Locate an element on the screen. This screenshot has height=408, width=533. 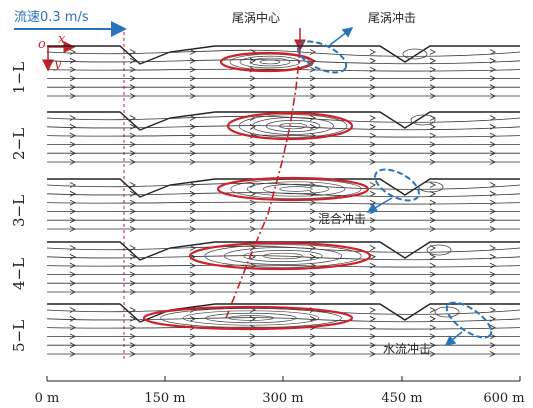
wake-center-label: 尾涡中心 is located at coordinates (256, 17).